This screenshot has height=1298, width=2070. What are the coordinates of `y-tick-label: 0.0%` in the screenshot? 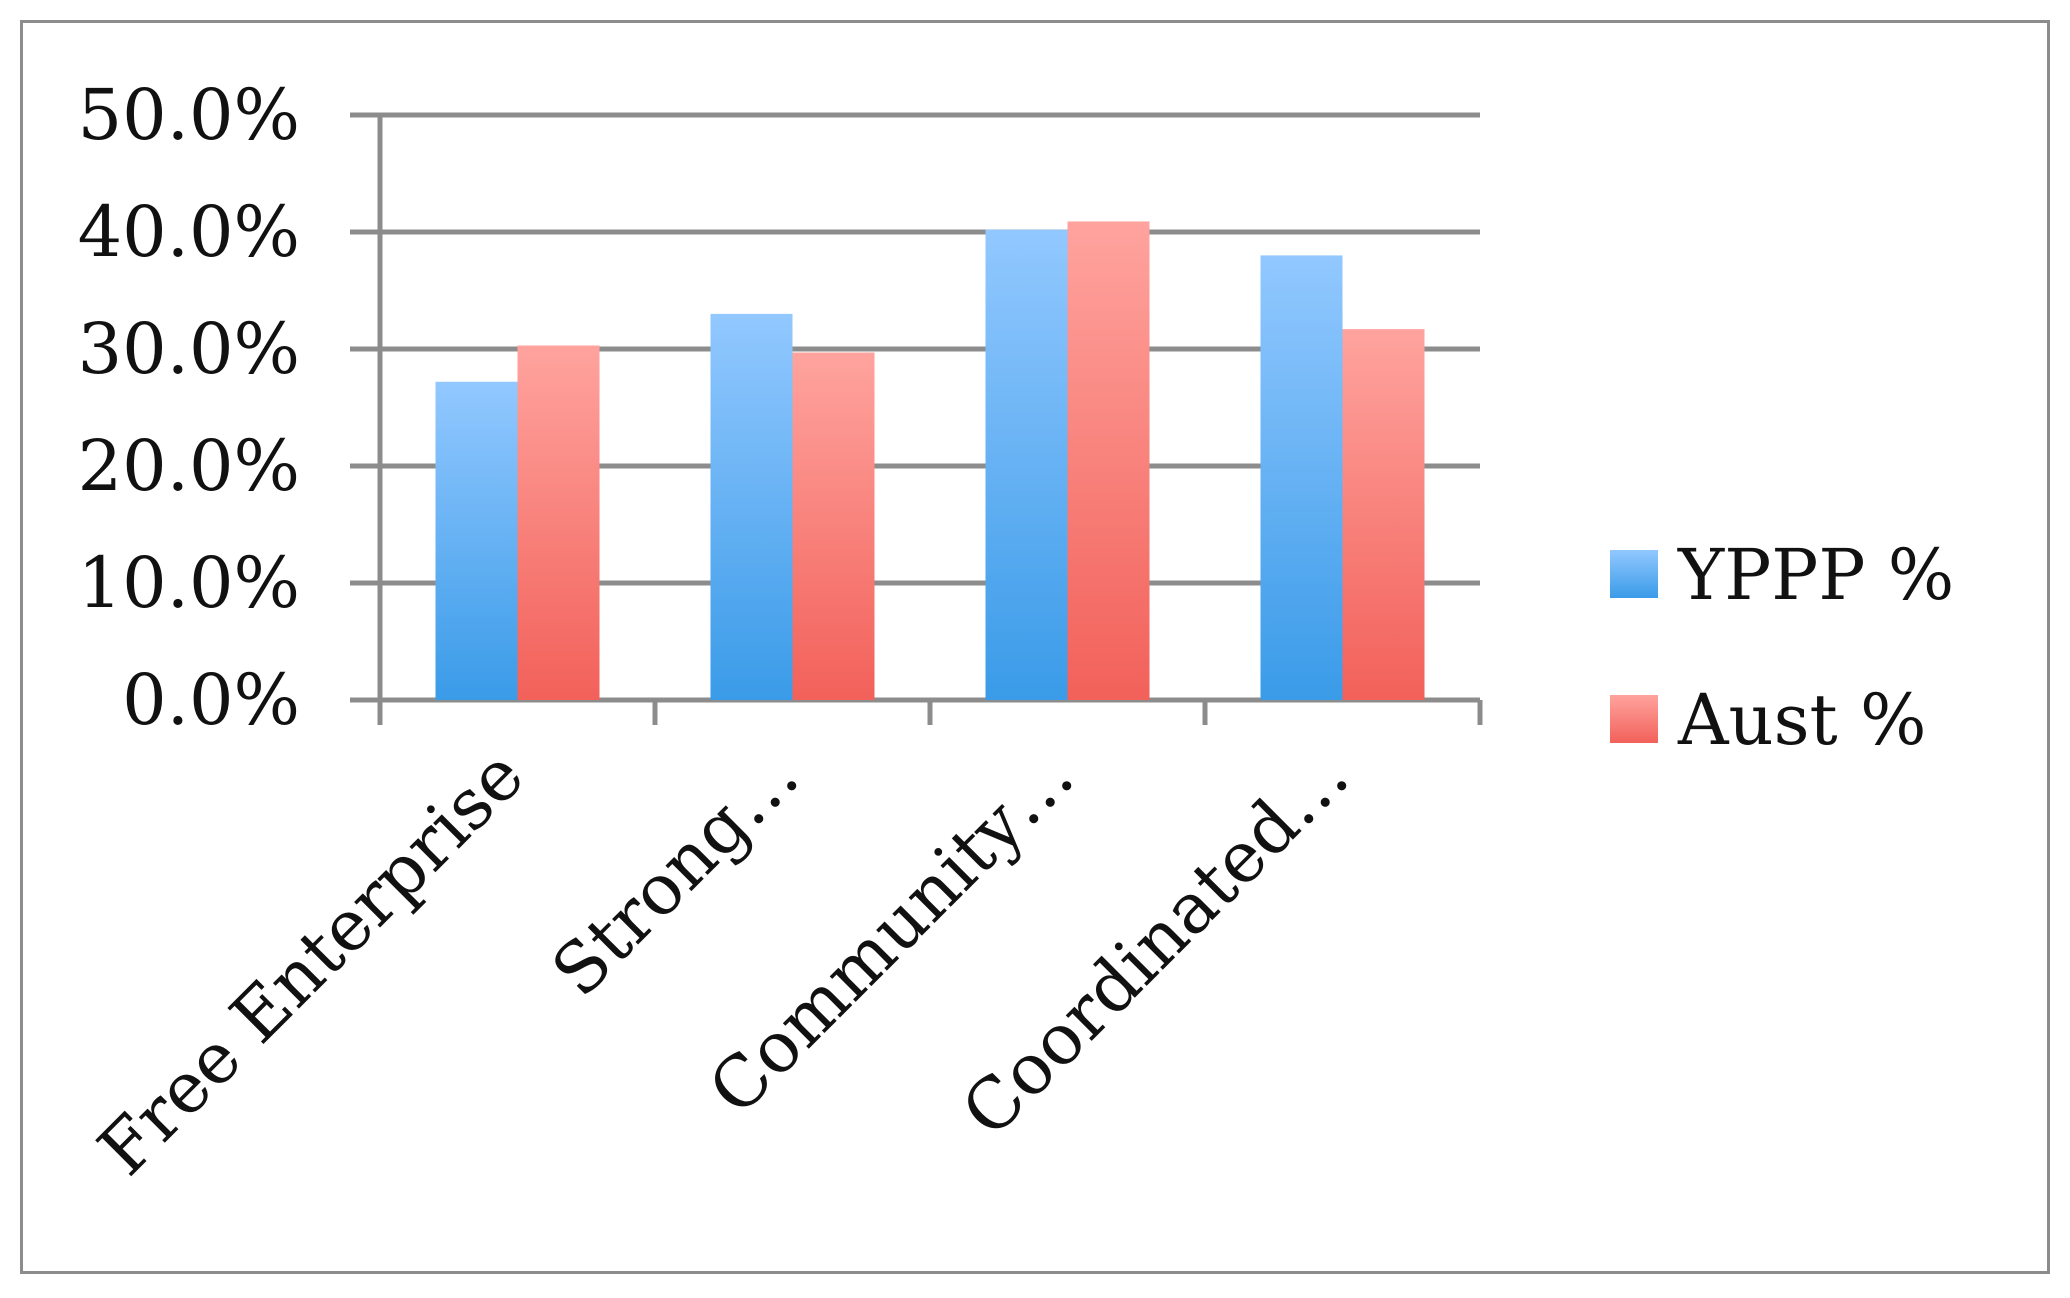 It's located at (211, 700).